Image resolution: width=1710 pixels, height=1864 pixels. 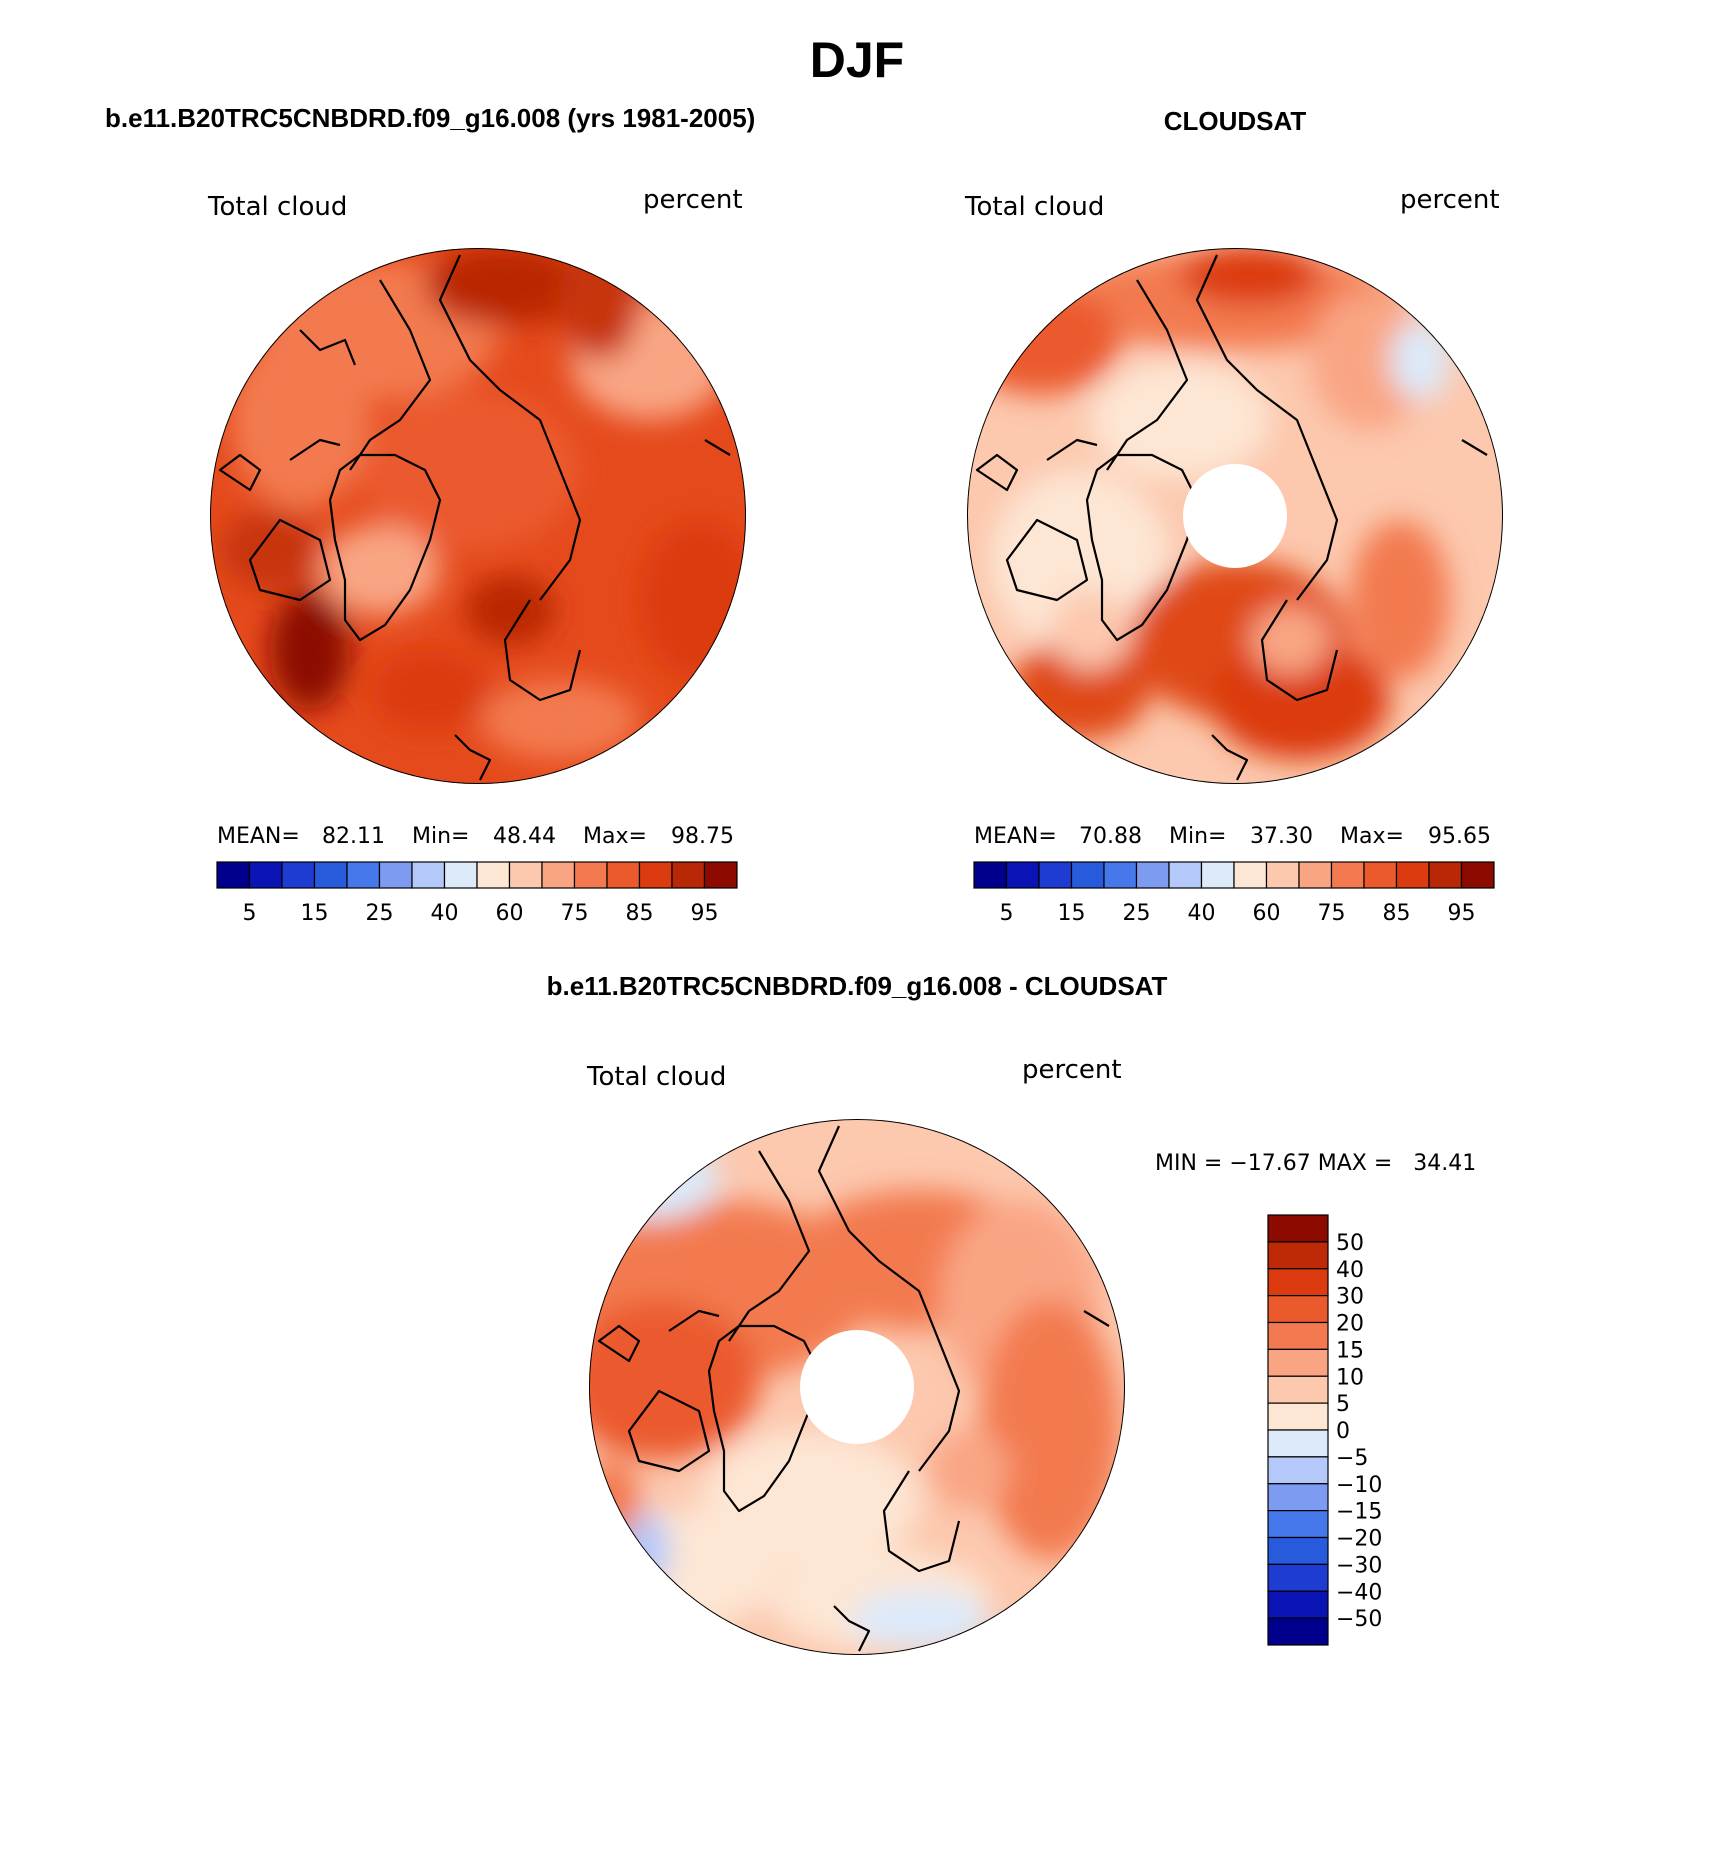 I want to click on panel-model-colorbar: 5 15 25 40 60 75 85 95, so click(x=477, y=893).